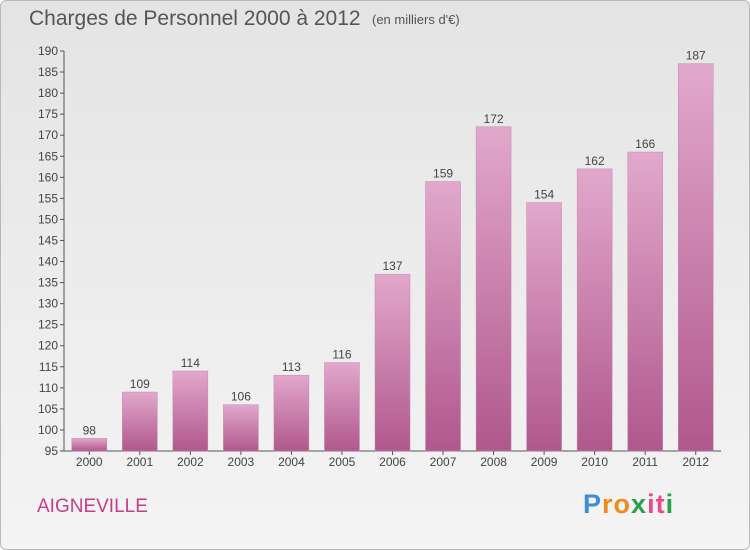  What do you see at coordinates (291, 462) in the screenshot?
I see `x-tick-label-2004: 2004` at bounding box center [291, 462].